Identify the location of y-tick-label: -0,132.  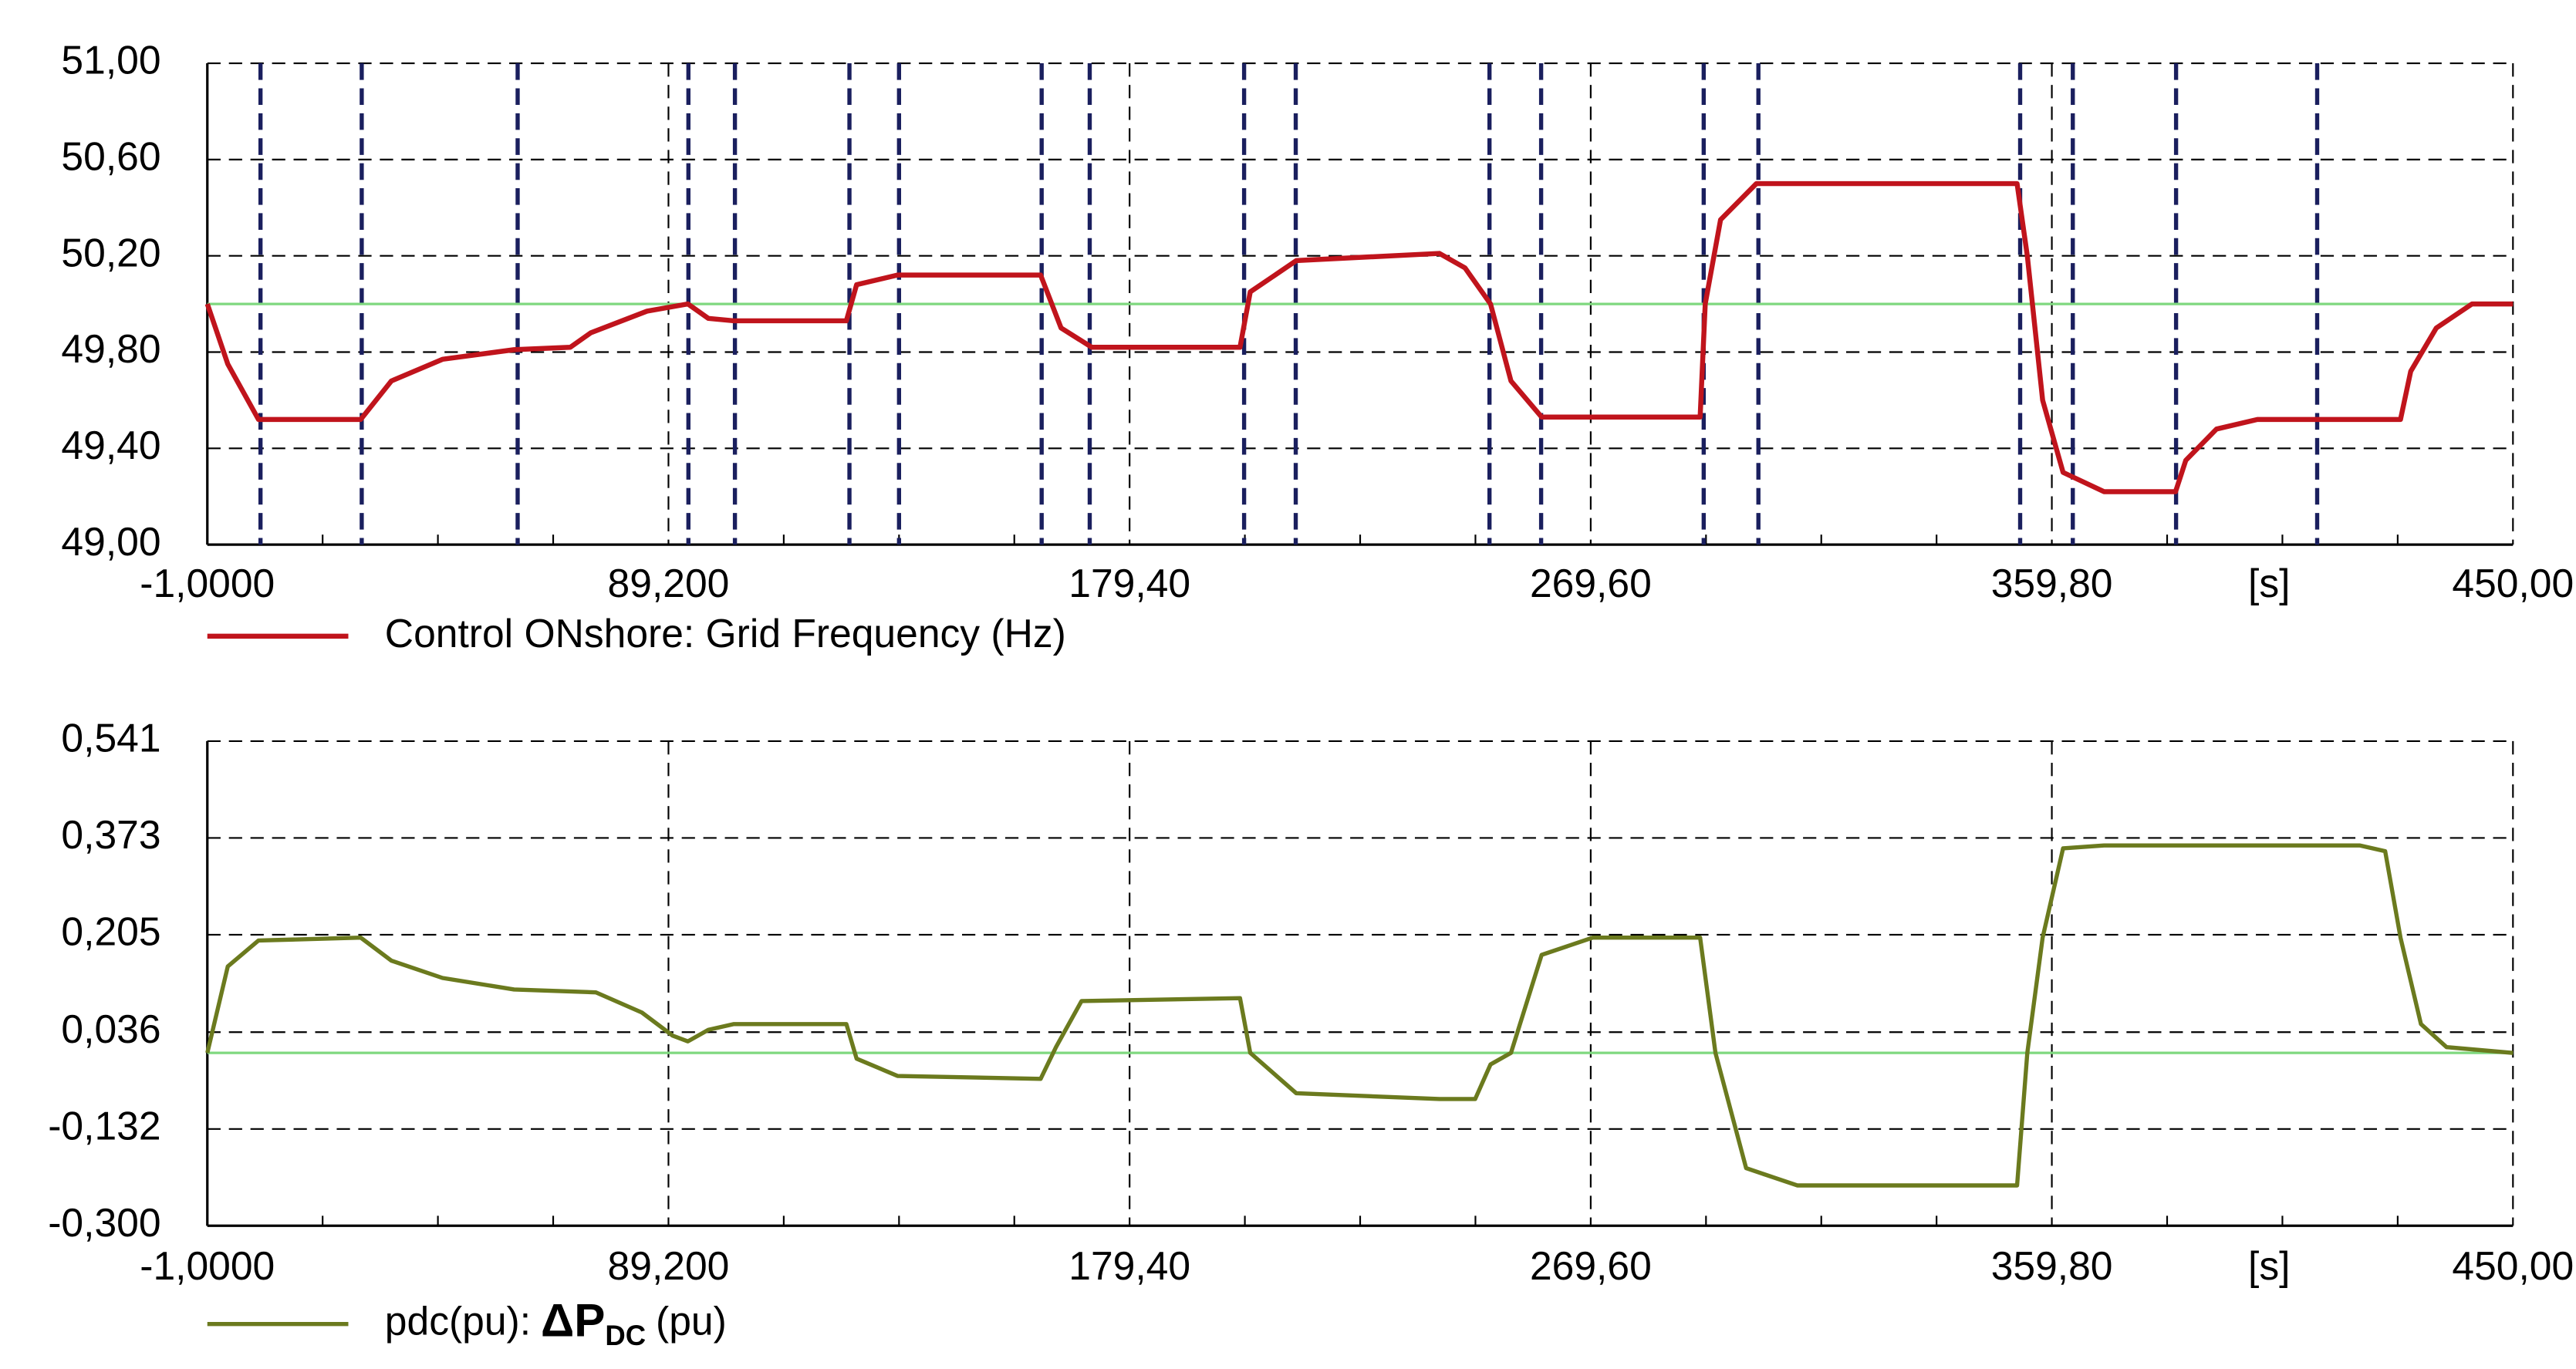
(104, 1125).